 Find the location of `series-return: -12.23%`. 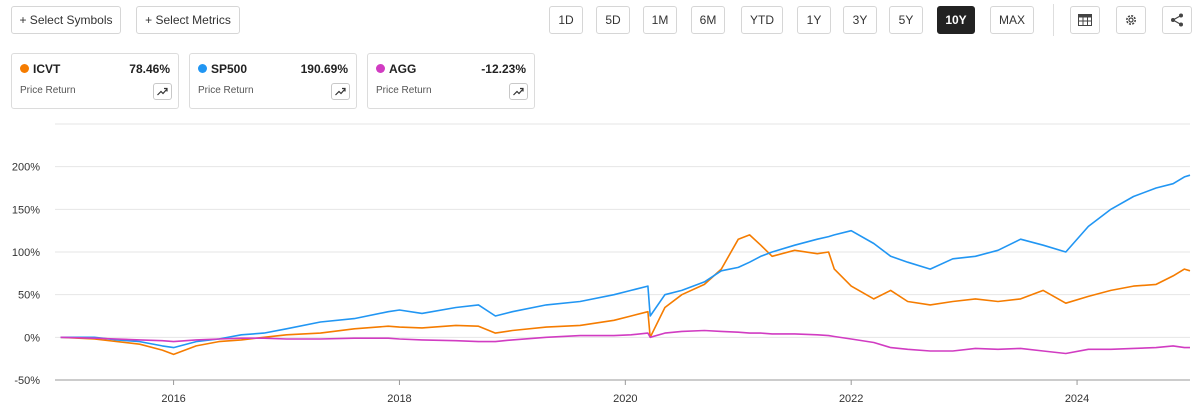

series-return: -12.23% is located at coordinates (503, 69).